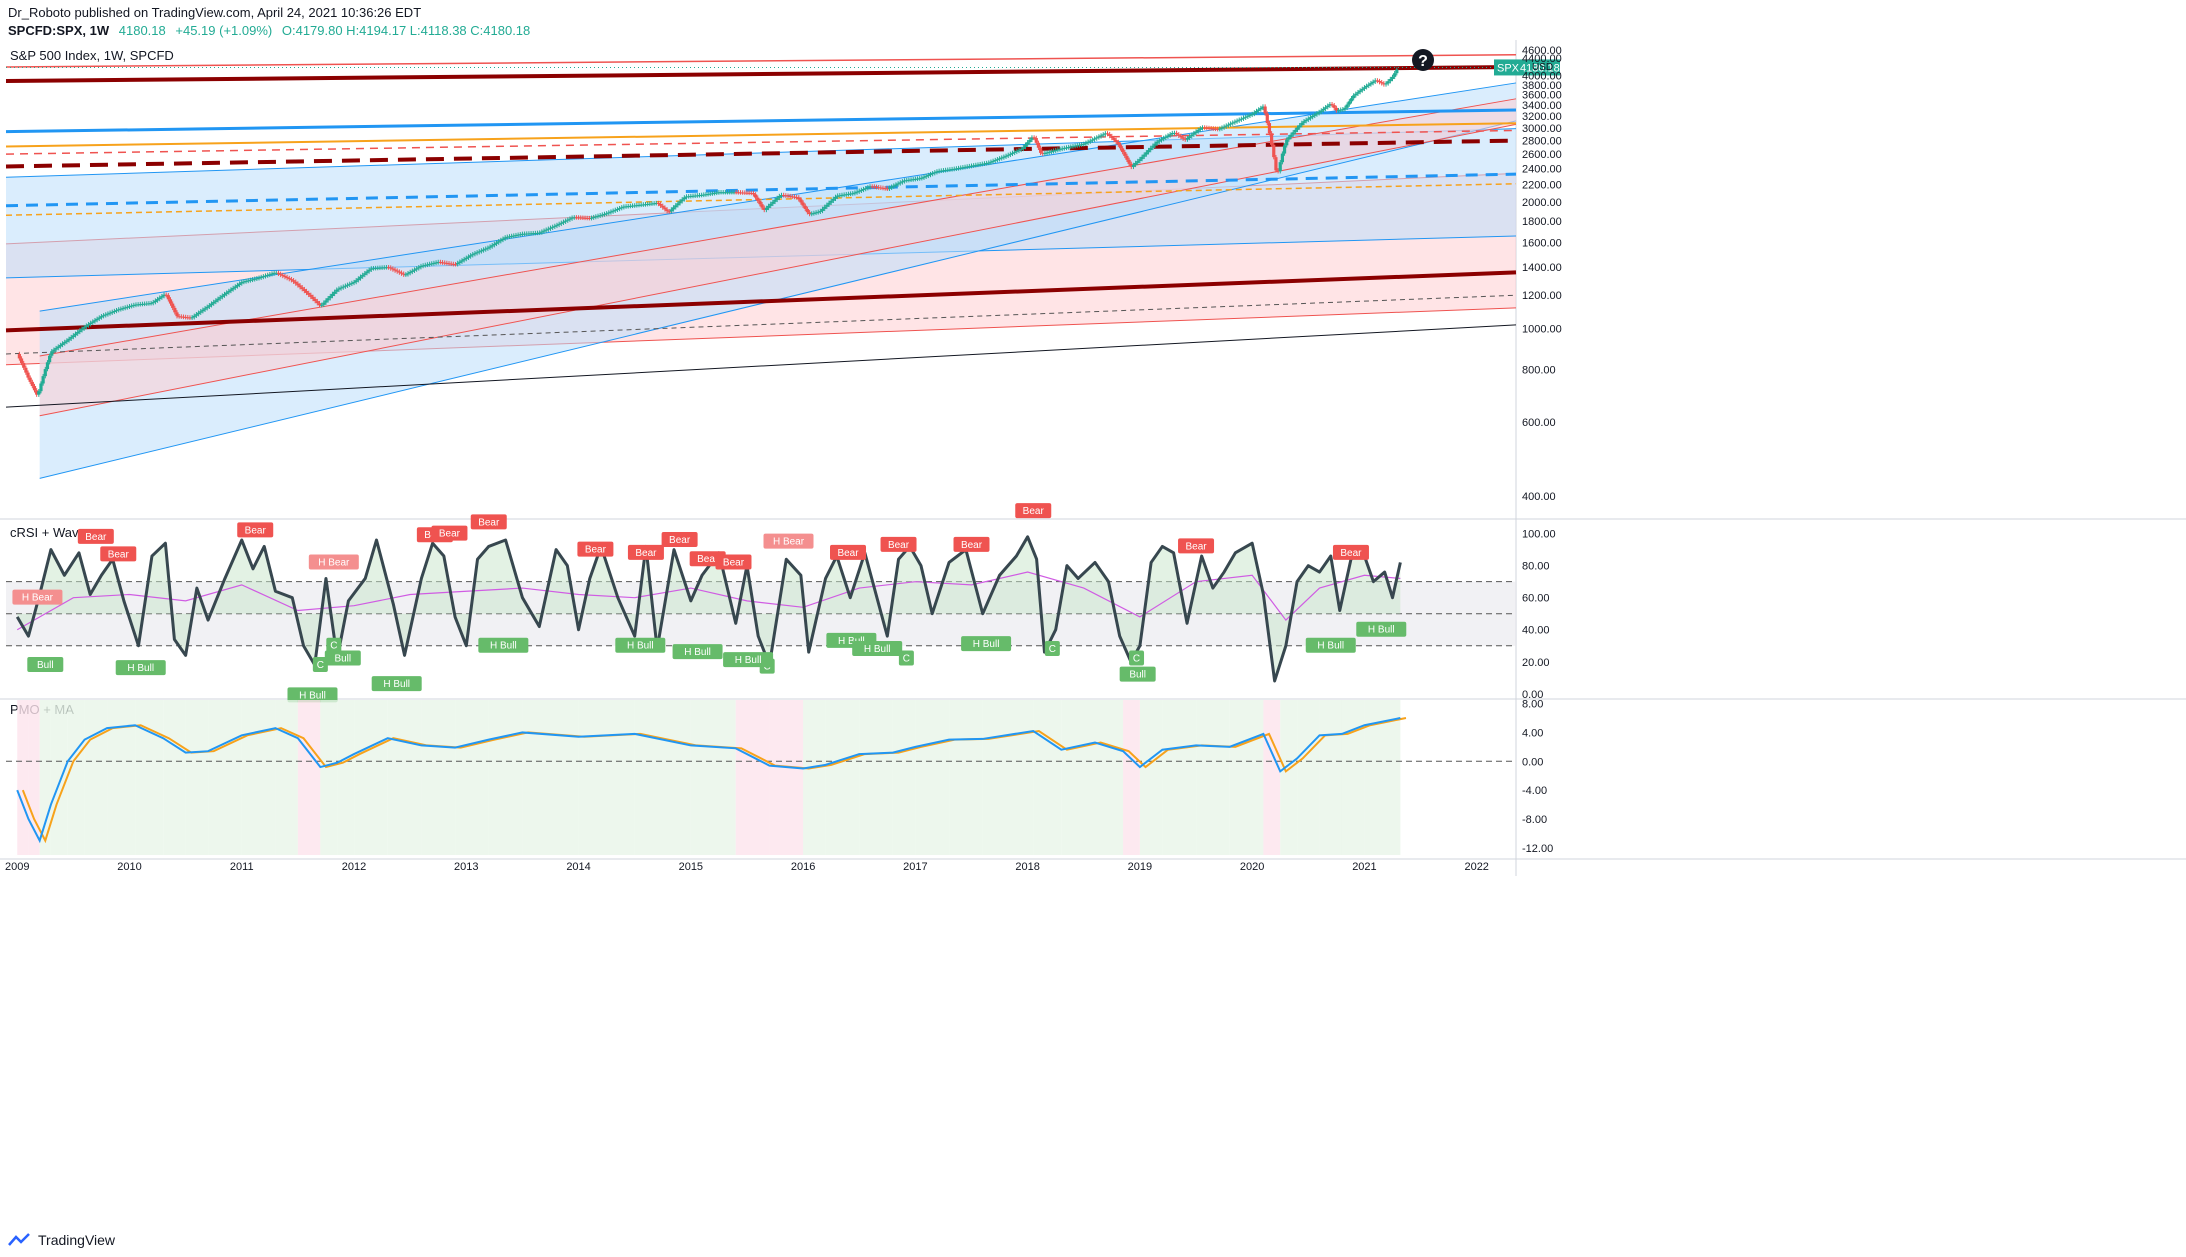 The height and width of the screenshot is (1257, 2186). Describe the element at coordinates (1027, 867) in the screenshot. I see `x-tick-label: 2018` at that location.